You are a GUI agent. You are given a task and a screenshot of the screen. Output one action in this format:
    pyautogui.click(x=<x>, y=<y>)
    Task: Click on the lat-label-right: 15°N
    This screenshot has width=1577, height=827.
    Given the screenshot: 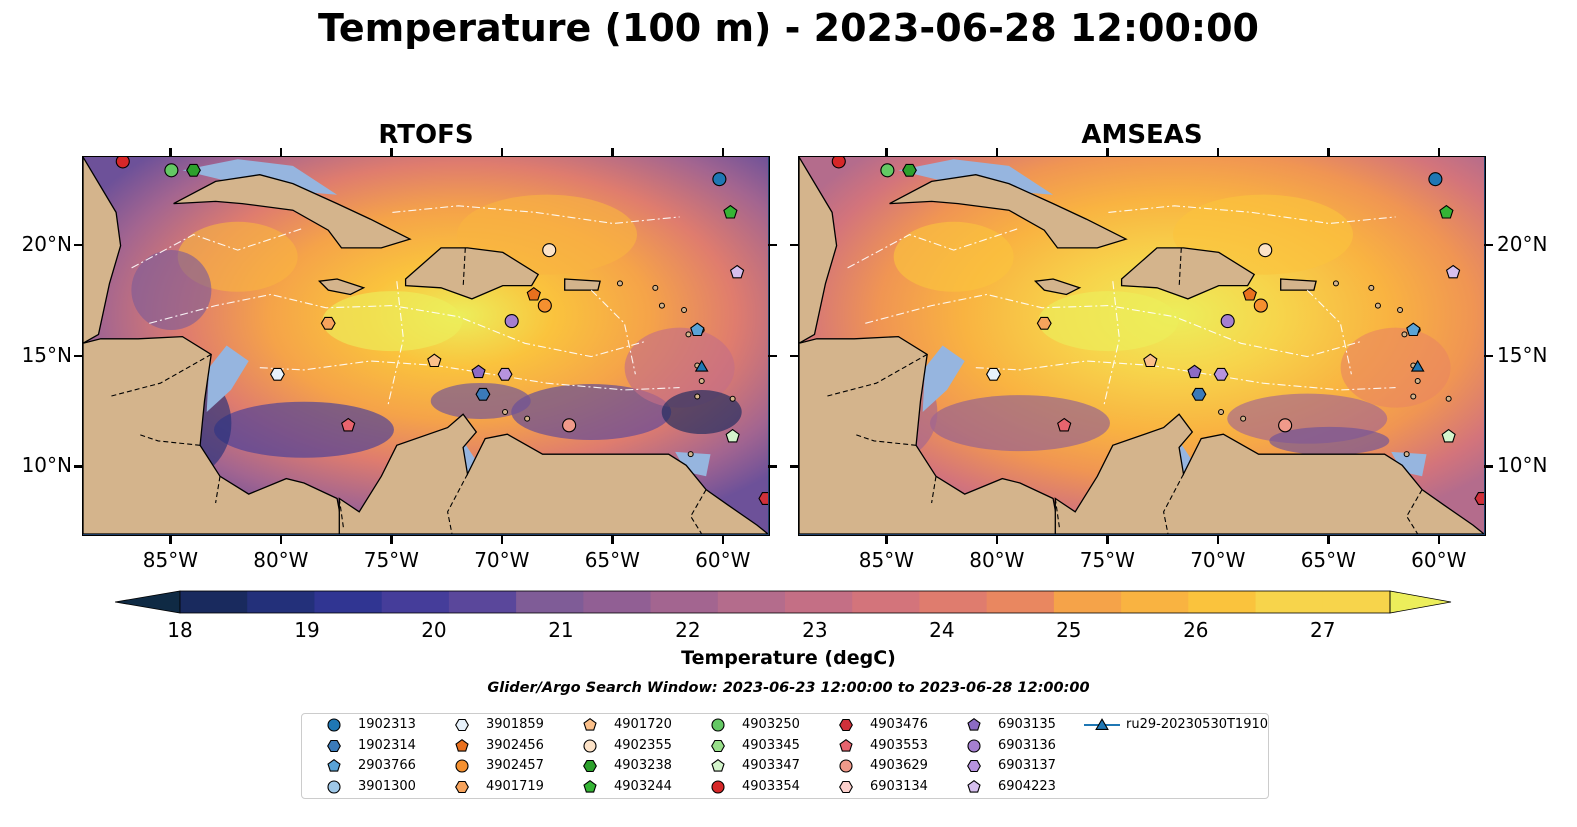 What is the action you would take?
    pyautogui.click(x=1522, y=354)
    